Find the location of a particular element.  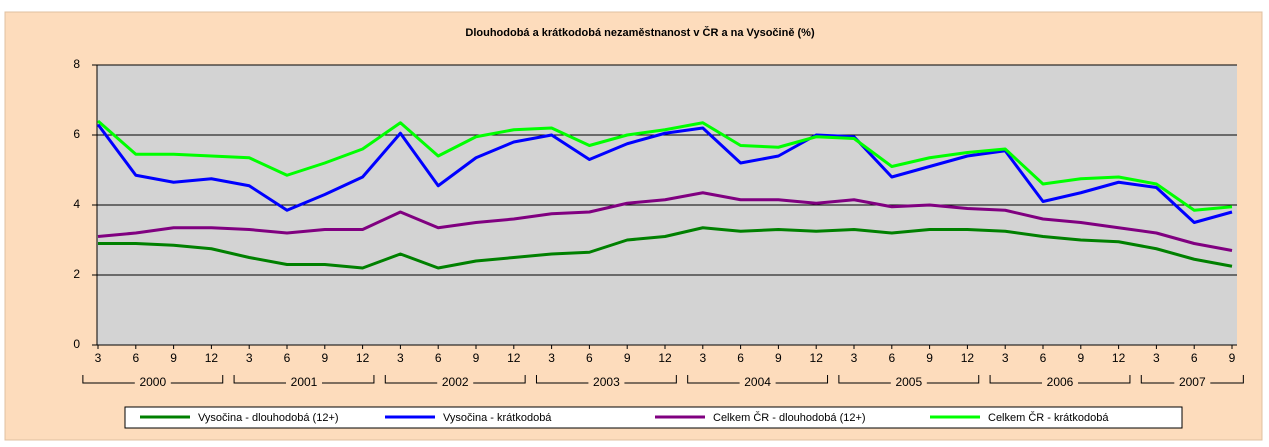

group-label: 2003 is located at coordinates (606, 382).